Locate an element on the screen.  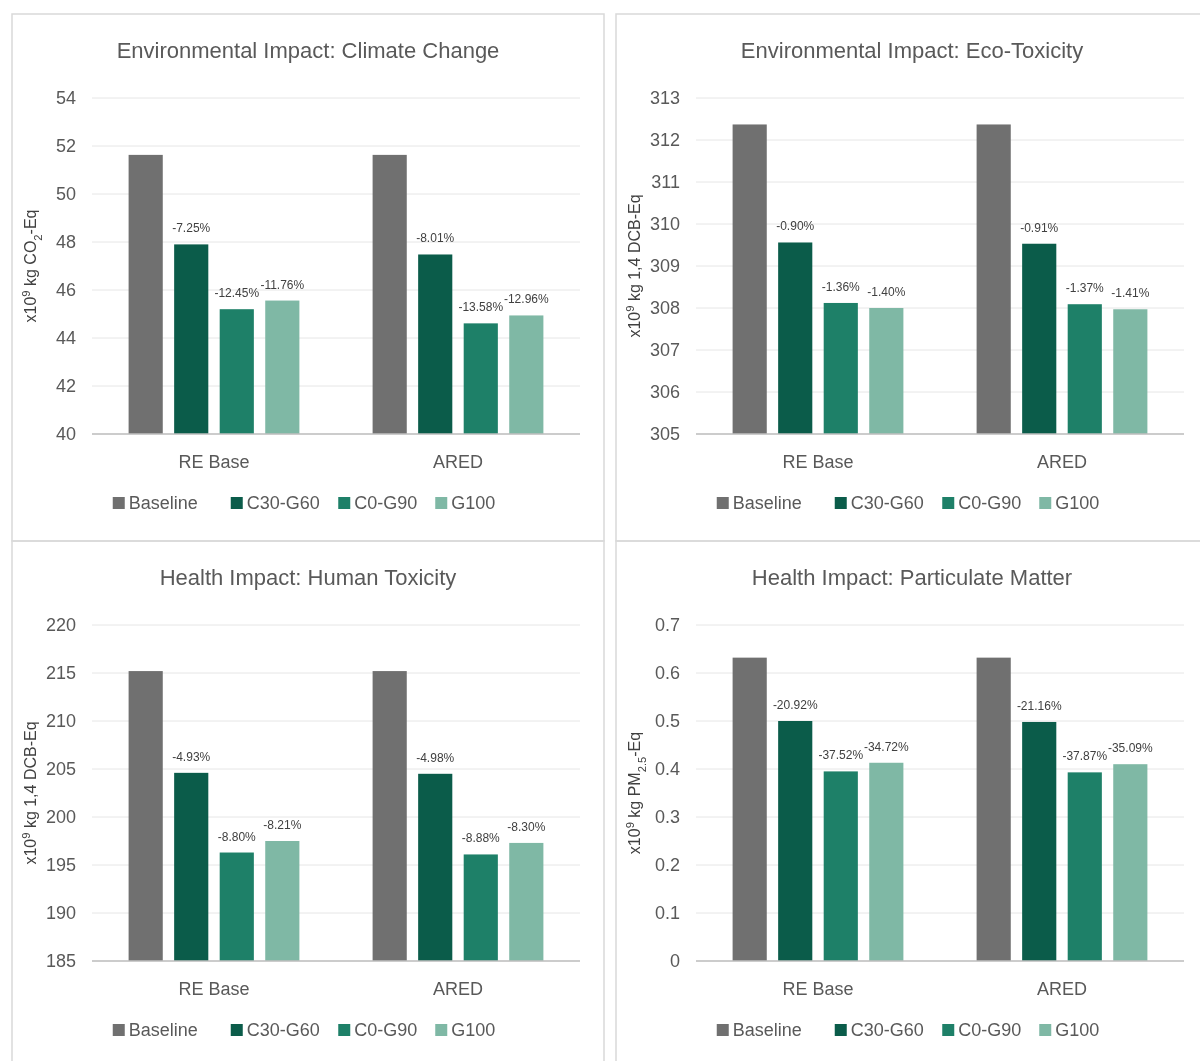
chart-title: Health Impact: Particulate Matter is located at coordinates (912, 577).